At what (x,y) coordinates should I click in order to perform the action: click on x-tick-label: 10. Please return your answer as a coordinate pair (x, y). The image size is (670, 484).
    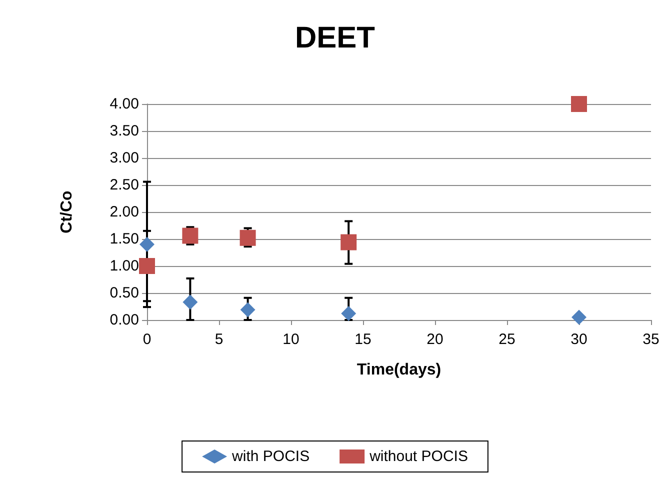
    Looking at the image, I should click on (291, 339).